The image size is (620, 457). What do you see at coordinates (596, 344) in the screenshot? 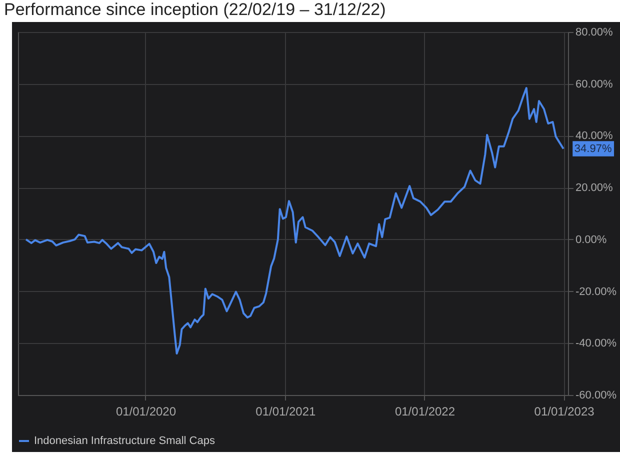
I see `y-tick-label: -40.00%` at bounding box center [596, 344].